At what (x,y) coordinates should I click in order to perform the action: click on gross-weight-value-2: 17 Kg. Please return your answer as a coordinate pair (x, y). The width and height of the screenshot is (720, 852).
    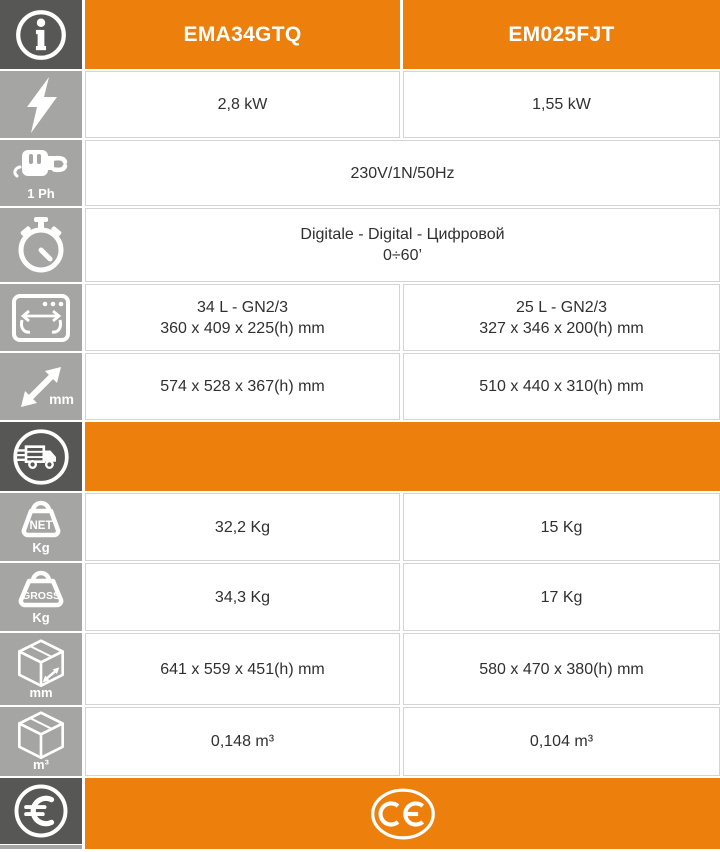
    Looking at the image, I should click on (561, 597).